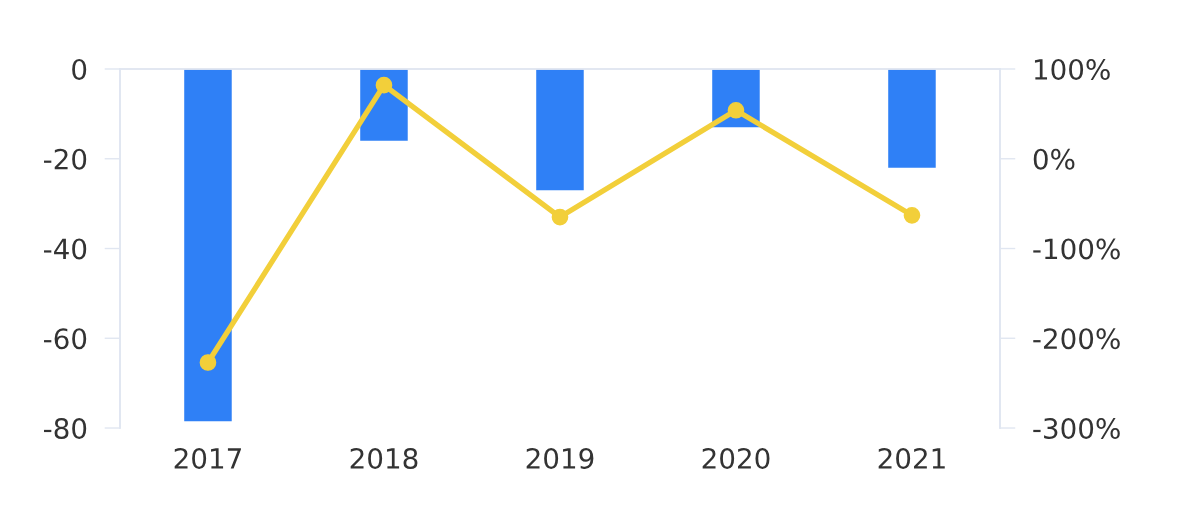 The image size is (1182, 518). Describe the element at coordinates (911, 458) in the screenshot. I see `x-tick-label: 2021` at that location.